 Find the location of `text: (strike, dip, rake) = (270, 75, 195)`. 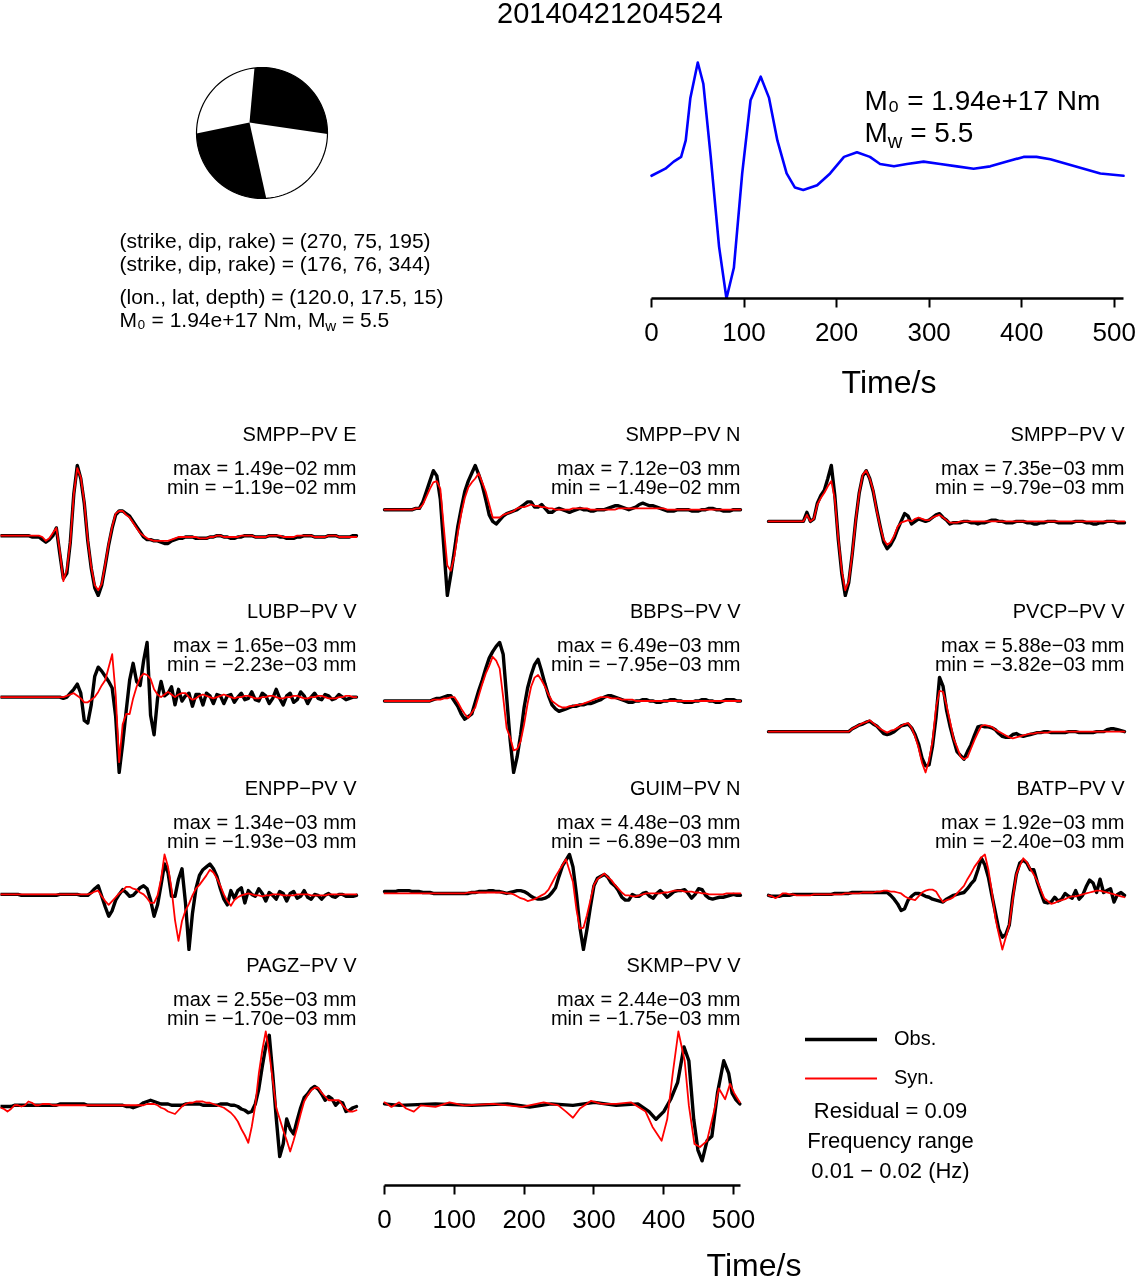

text: (strike, dip, rake) = (270, 75, 195) is located at coordinates (275, 240).